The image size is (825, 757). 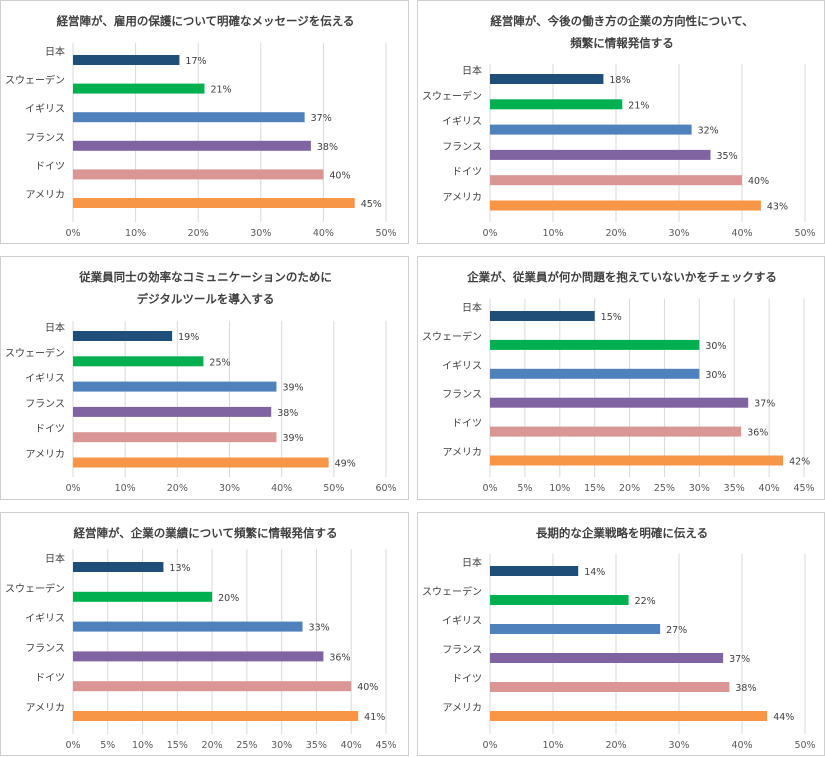 I want to click on chart-title: デジタルツールを導入する, so click(x=206, y=299).